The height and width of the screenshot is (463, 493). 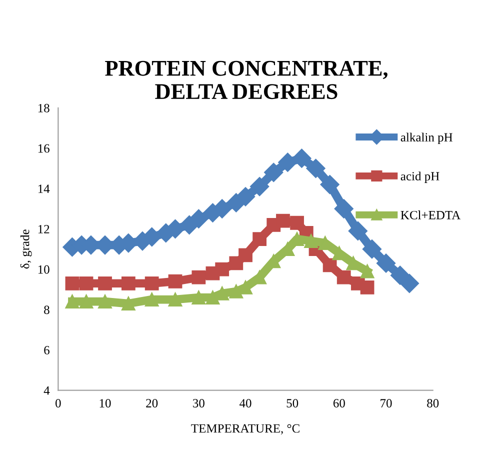 I want to click on x-tick-label: 10, so click(x=105, y=403).